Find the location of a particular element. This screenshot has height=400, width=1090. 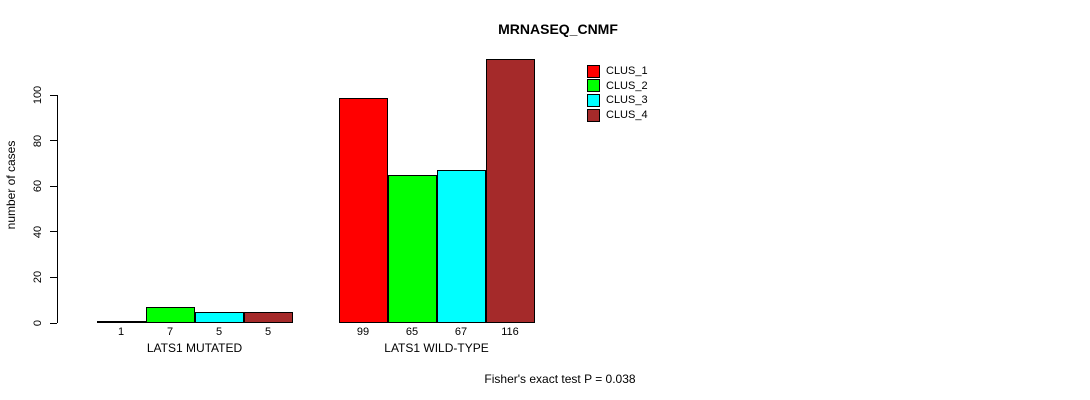

caption-fishers-test: Fisher's exact test P = 0.038 is located at coordinates (560, 379).